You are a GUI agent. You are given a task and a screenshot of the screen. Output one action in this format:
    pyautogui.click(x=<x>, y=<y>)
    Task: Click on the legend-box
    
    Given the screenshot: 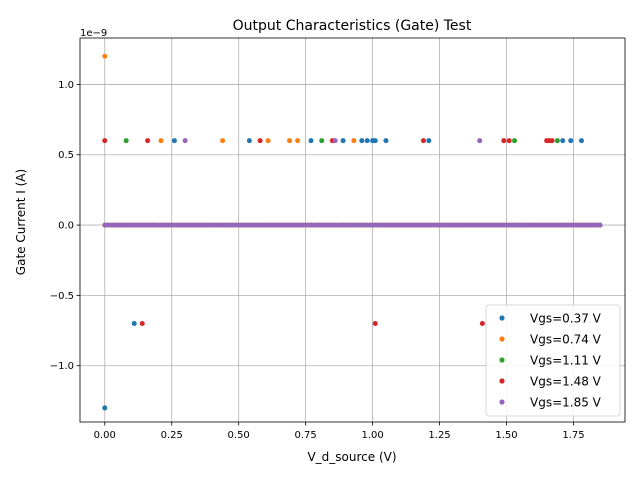 What is the action you would take?
    pyautogui.click(x=553, y=360)
    